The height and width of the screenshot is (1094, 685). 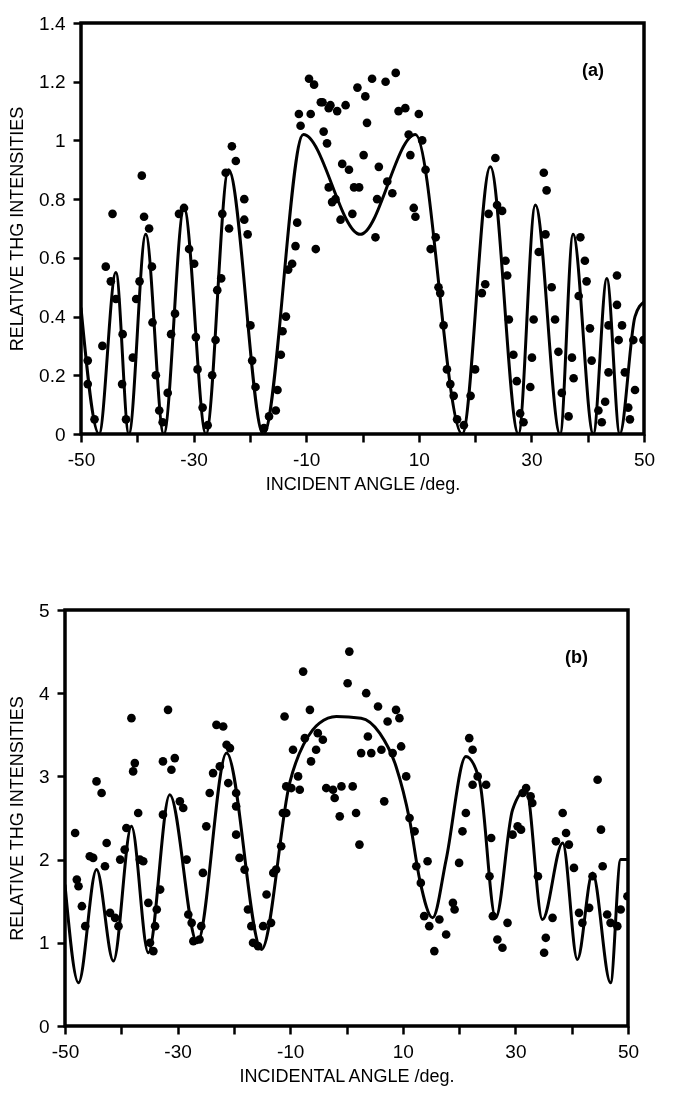 I want to click on y-tick-label: 0.2, so click(x=52, y=375).